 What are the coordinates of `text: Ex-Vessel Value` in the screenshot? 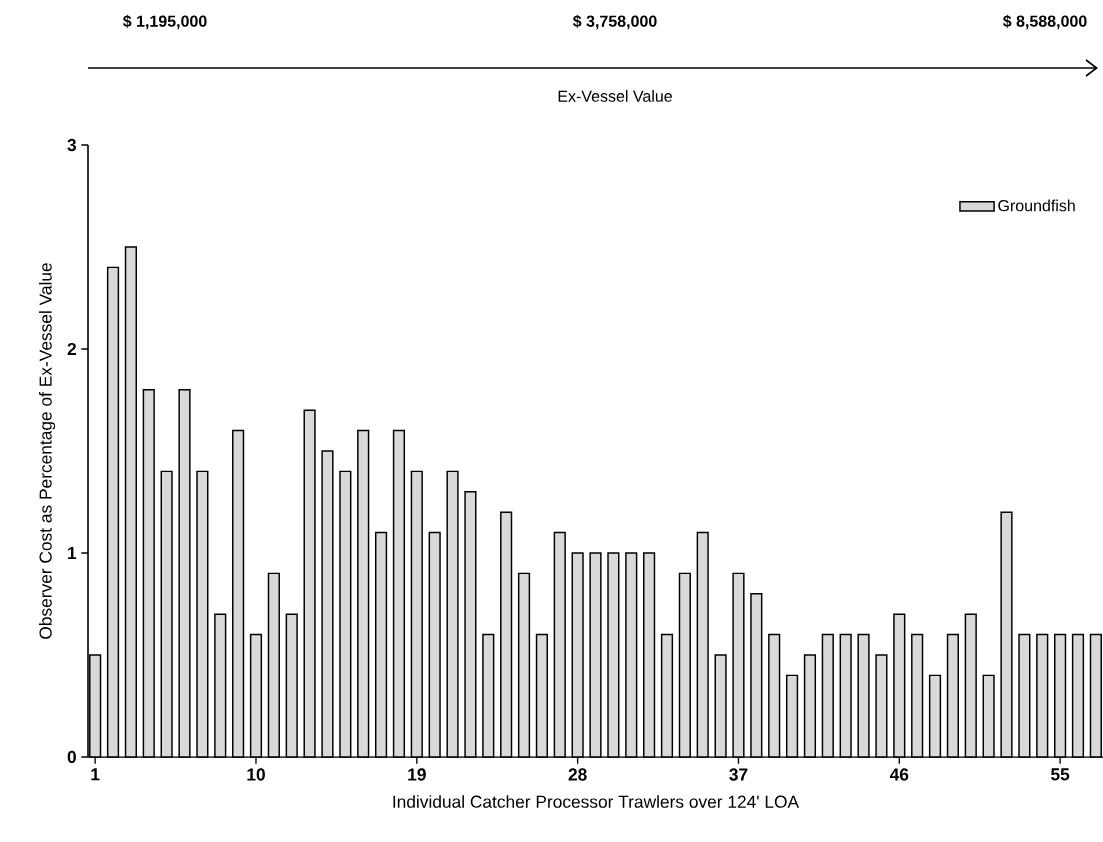 It's located at (615, 96).